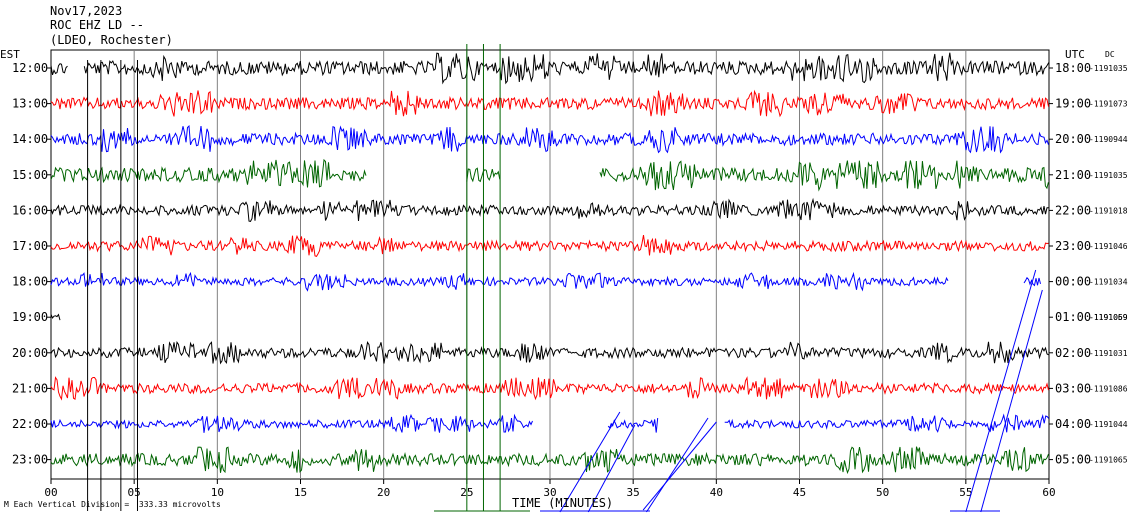  I want to click on count-overlay-label: -1191069, so click(1108, 317).